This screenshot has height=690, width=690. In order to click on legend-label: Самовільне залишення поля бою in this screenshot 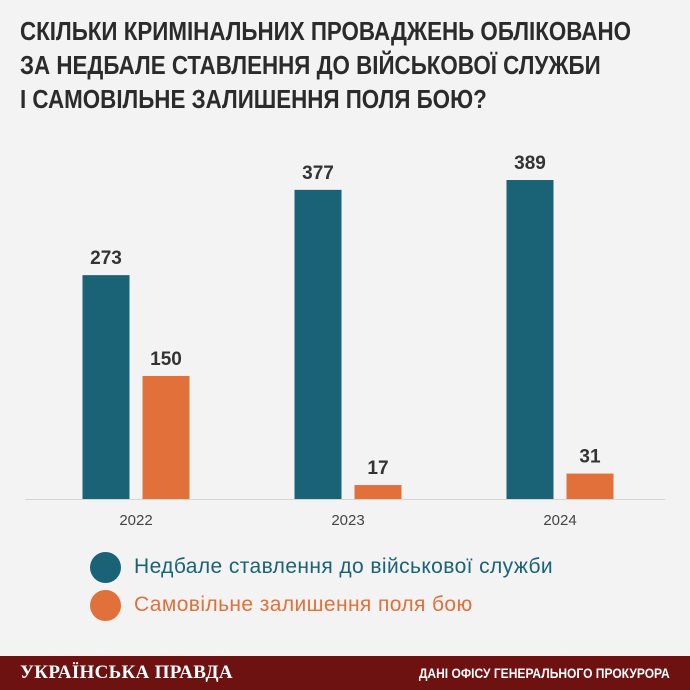, I will do `click(303, 604)`.